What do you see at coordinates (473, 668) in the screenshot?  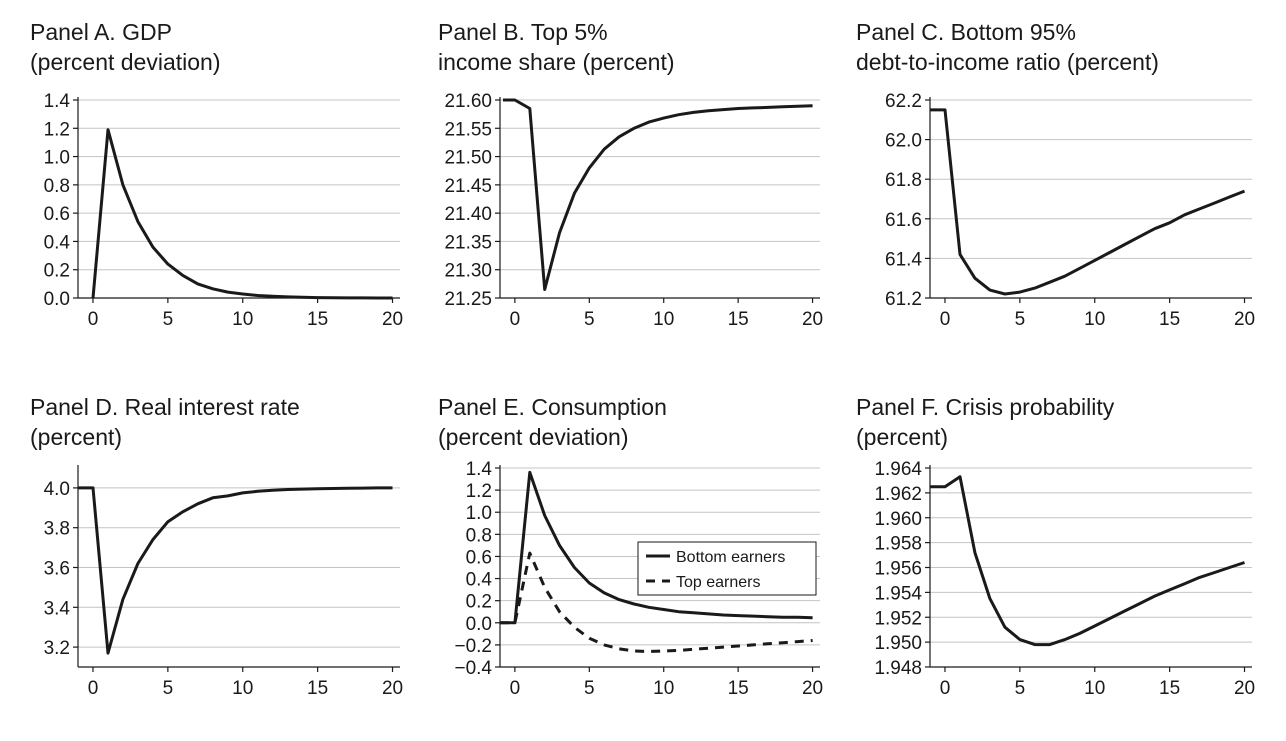 I see `y-tick-label: −0.4` at bounding box center [473, 668].